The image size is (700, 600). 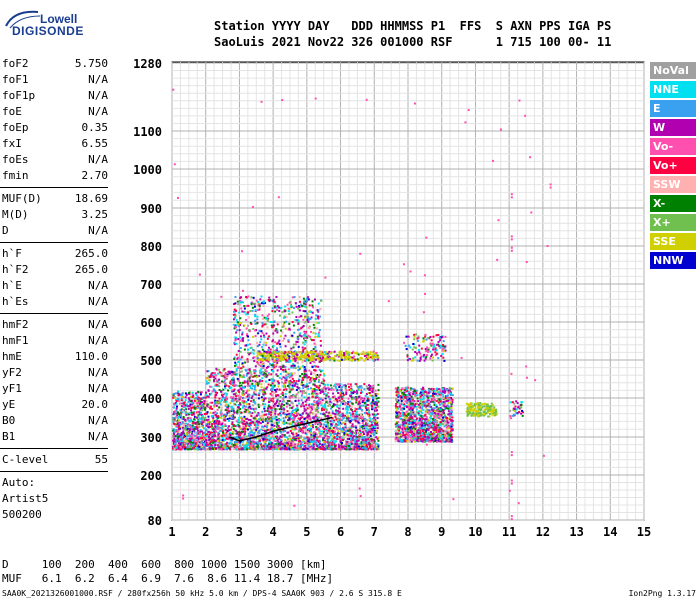 What do you see at coordinates (673, 165) in the screenshot?
I see `legend-item-vo: Vo+` at bounding box center [673, 165].